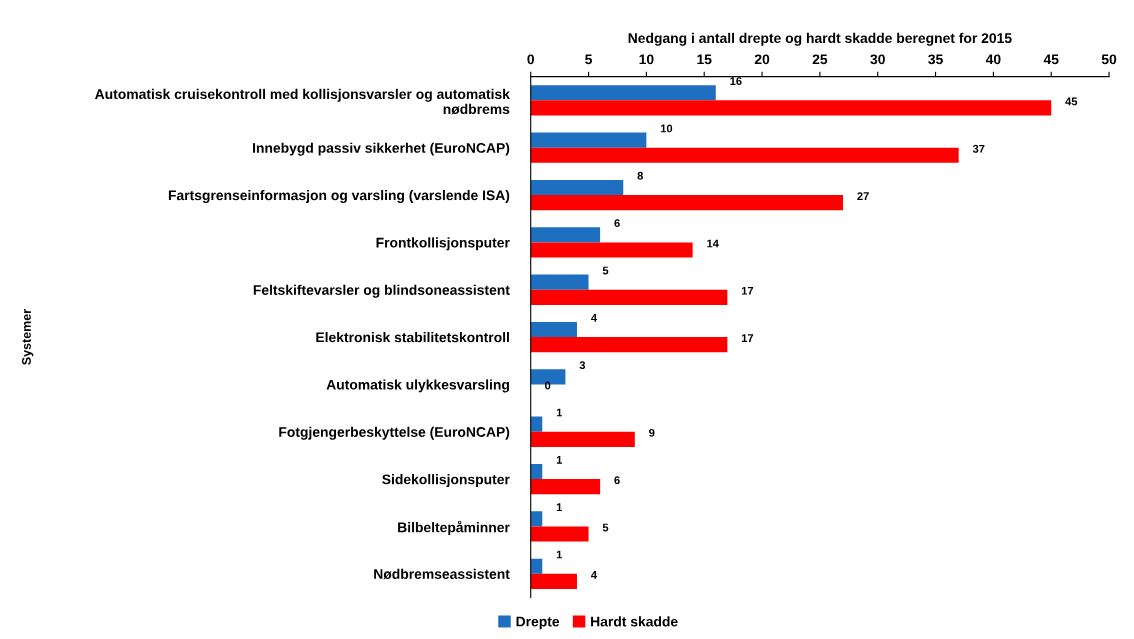  What do you see at coordinates (381, 291) in the screenshot?
I see `y-tick-label: Feltskiftevarsler og blindsoneassistent` at bounding box center [381, 291].